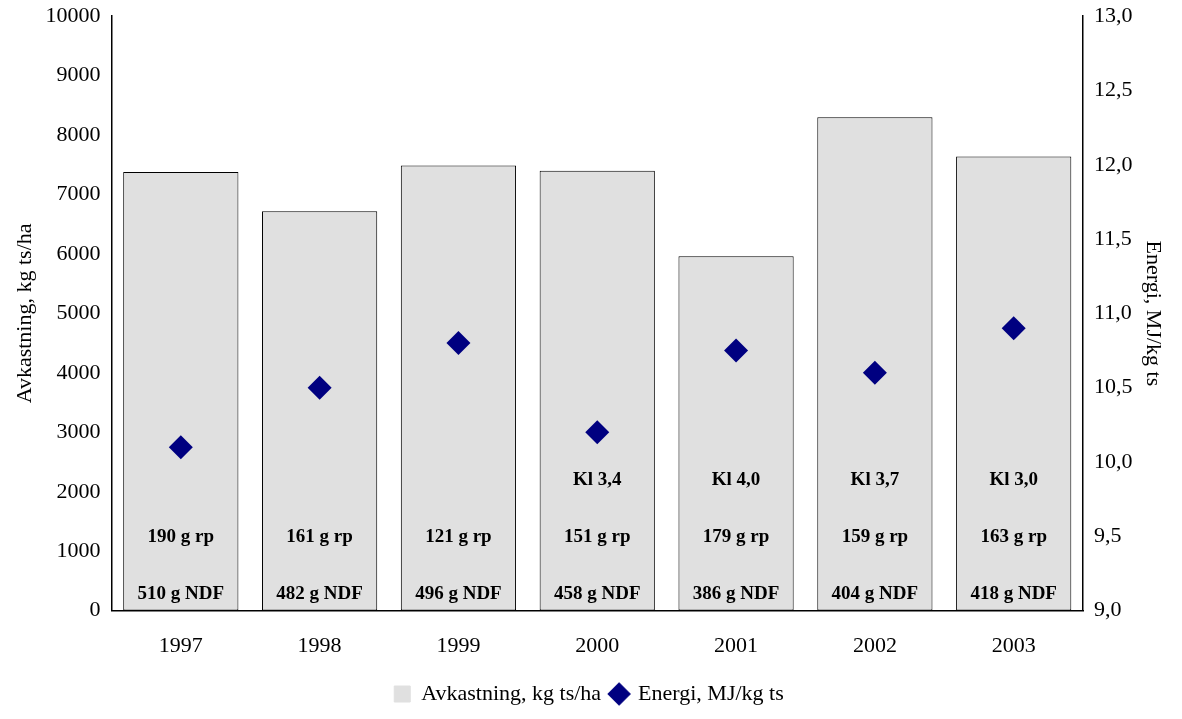  I want to click on annotation: 510 g NDF, so click(181, 592).